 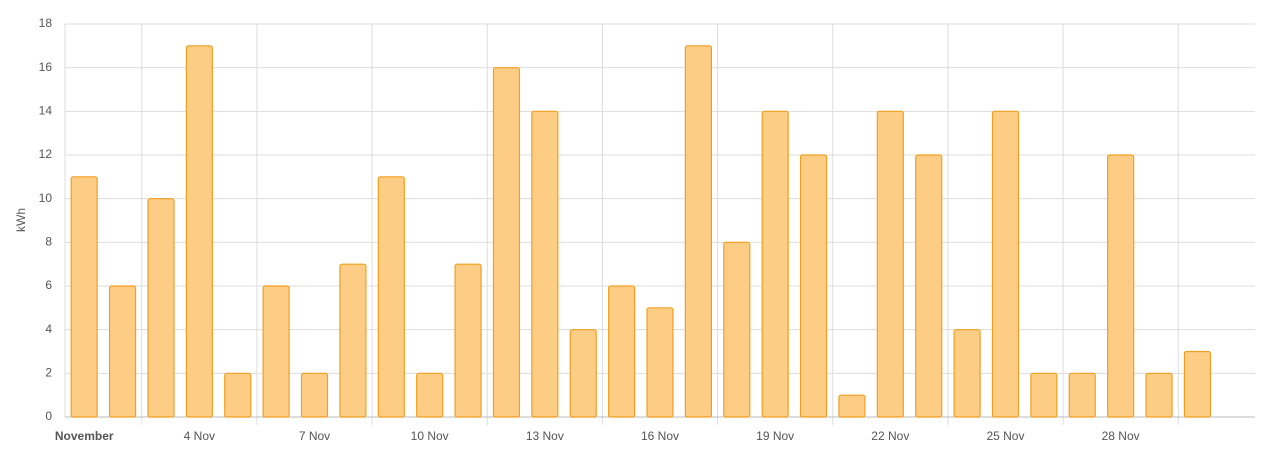 What do you see at coordinates (1005, 436) in the screenshot?
I see `x-tick-label: 25 Nov` at bounding box center [1005, 436].